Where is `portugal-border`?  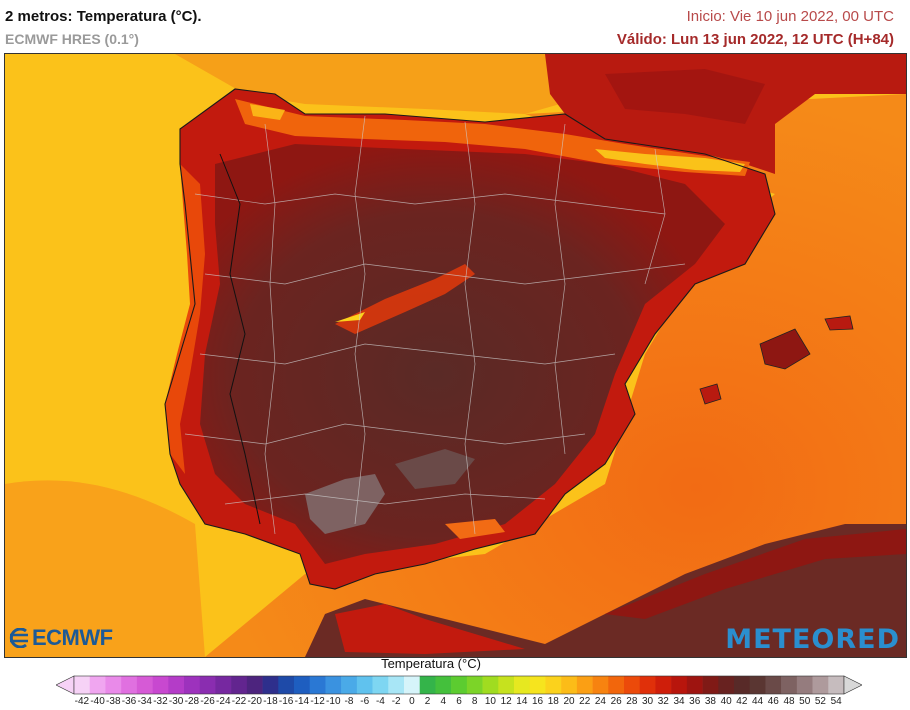 portugal-border is located at coordinates (240, 339).